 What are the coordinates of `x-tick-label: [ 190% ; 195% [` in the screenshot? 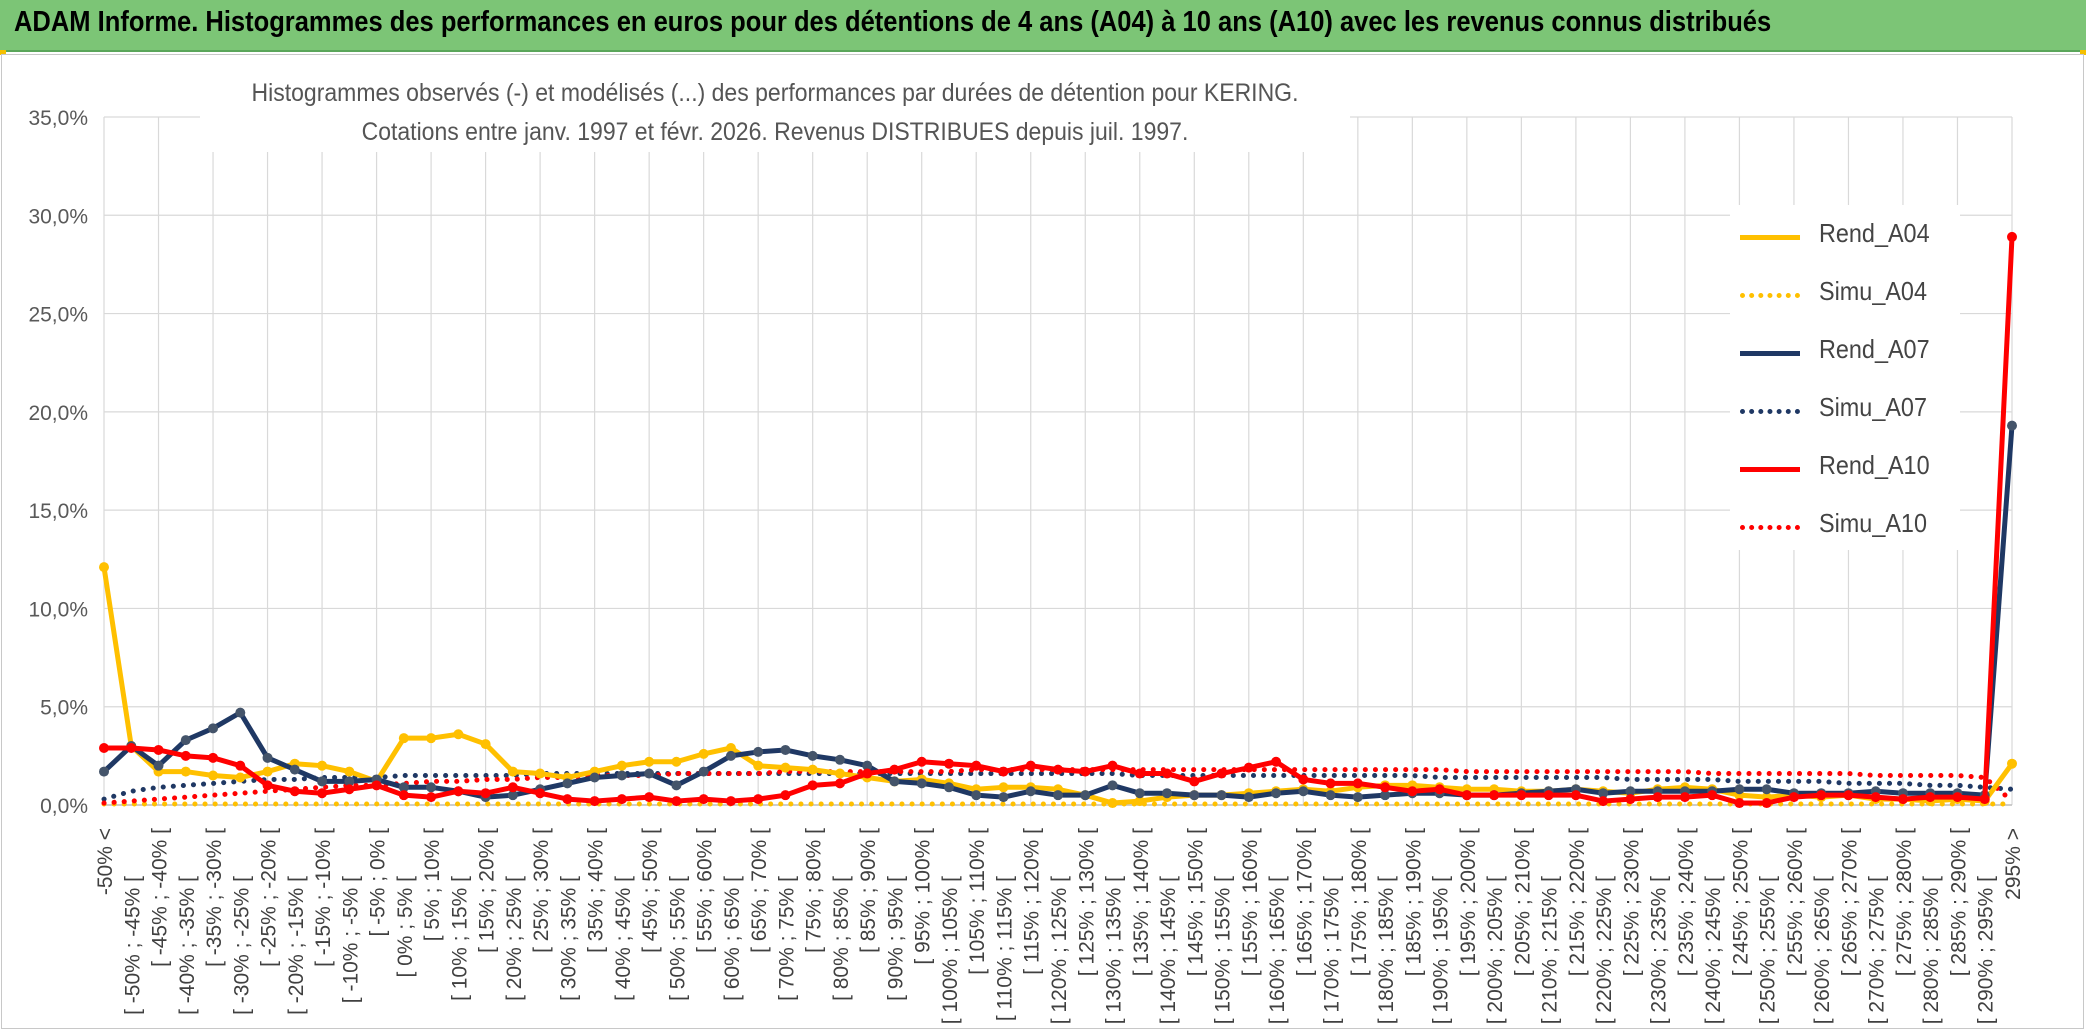 It's located at (1441, 950).